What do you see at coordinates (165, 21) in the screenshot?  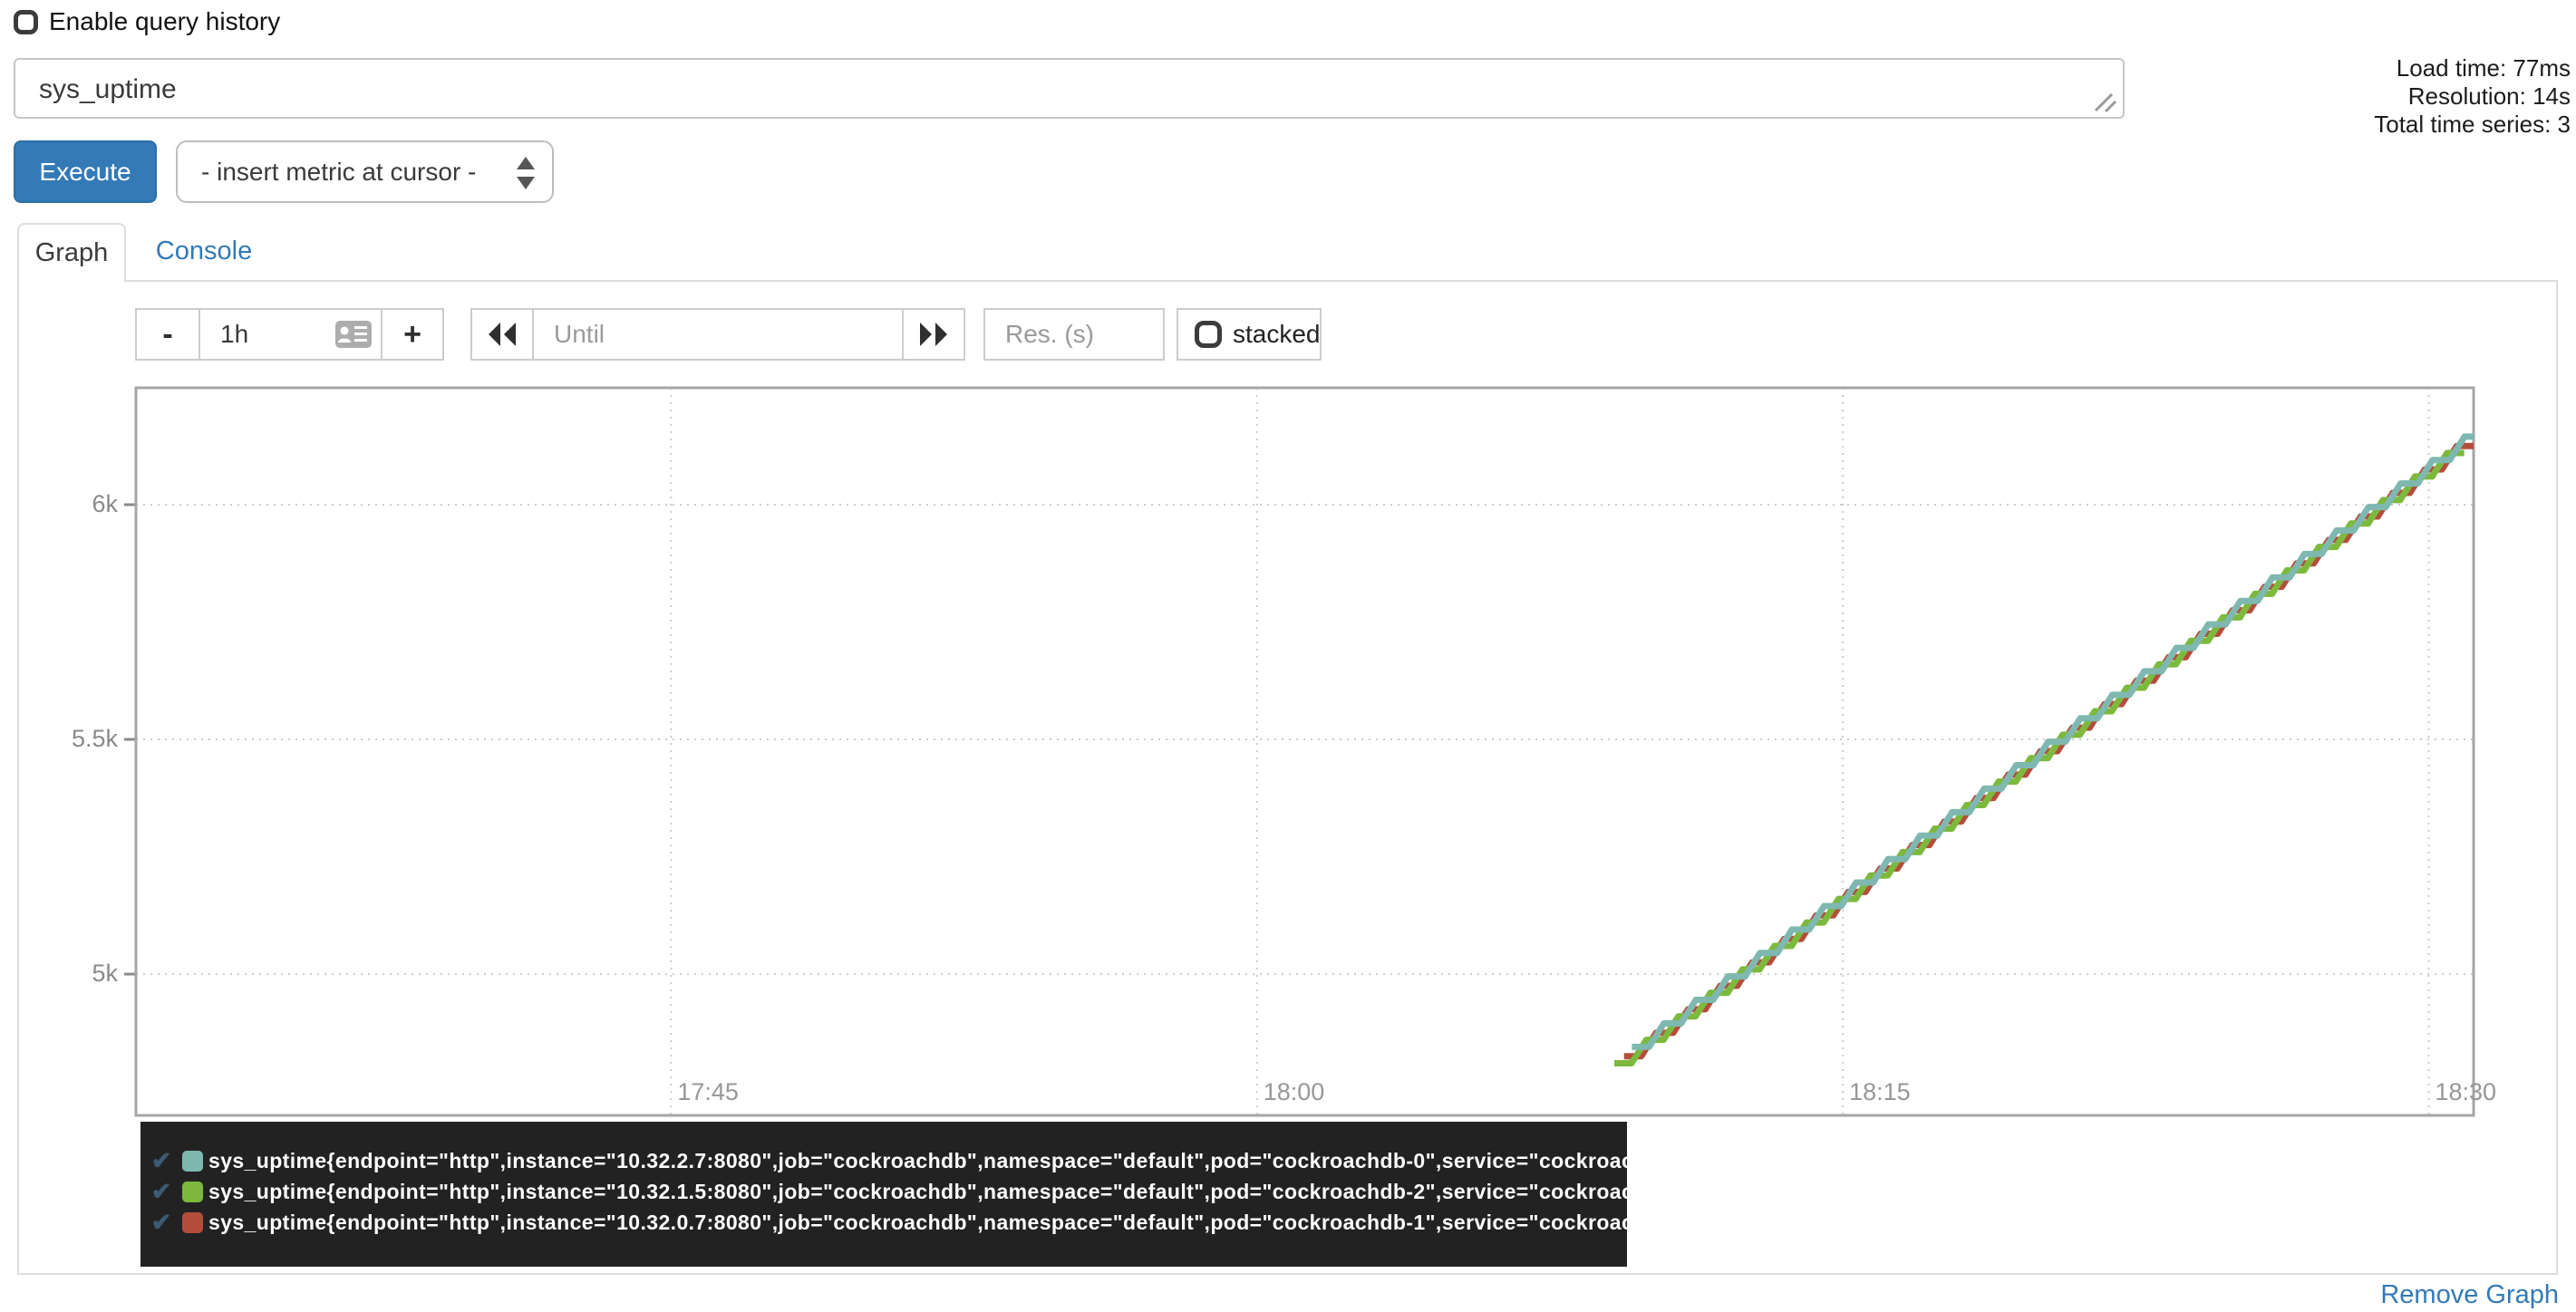 I see `query-history-label: Enable query history` at bounding box center [165, 21].